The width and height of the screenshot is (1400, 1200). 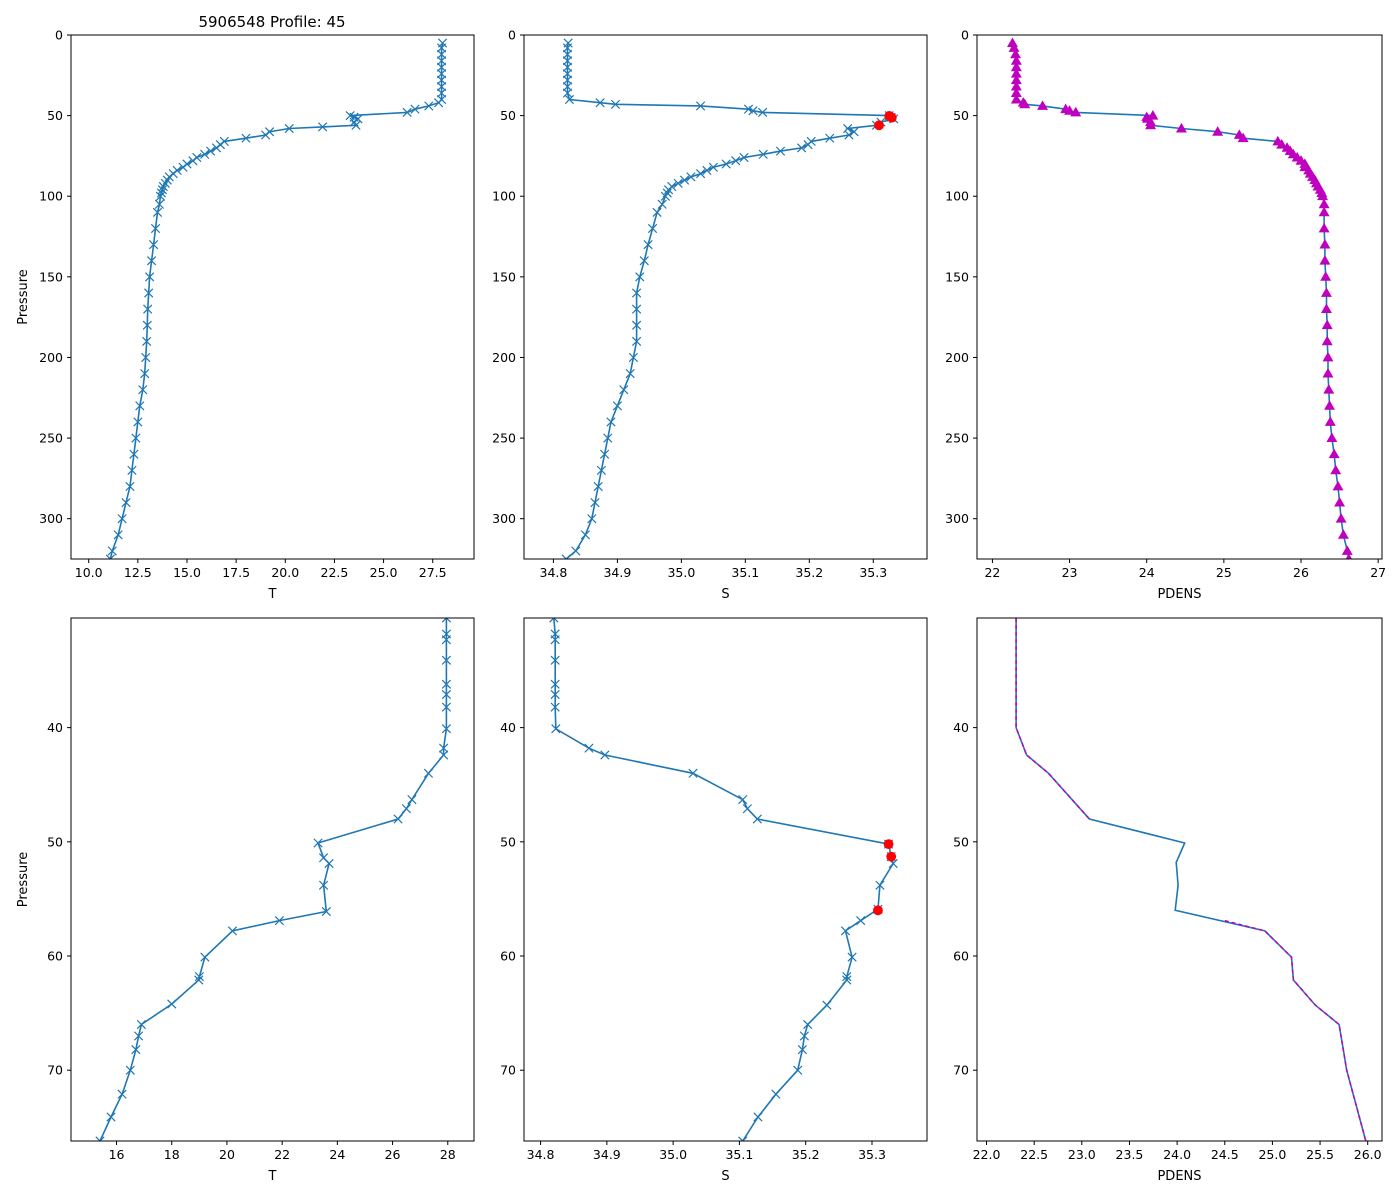 I want to click on series-line-S, so click(x=724, y=879).